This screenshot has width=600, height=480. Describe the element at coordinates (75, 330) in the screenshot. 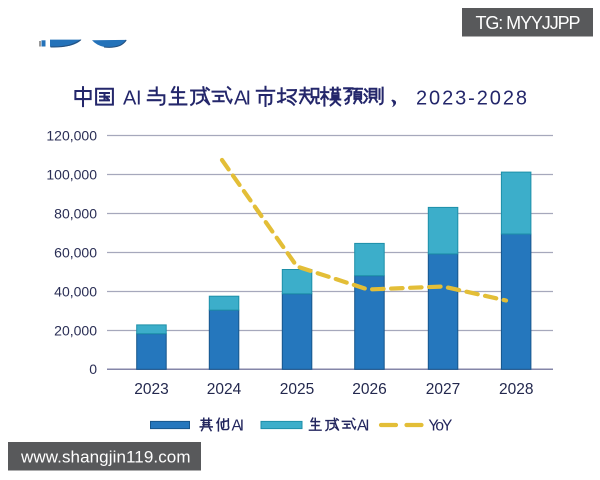

I see `svg-text: 20,000` at that location.